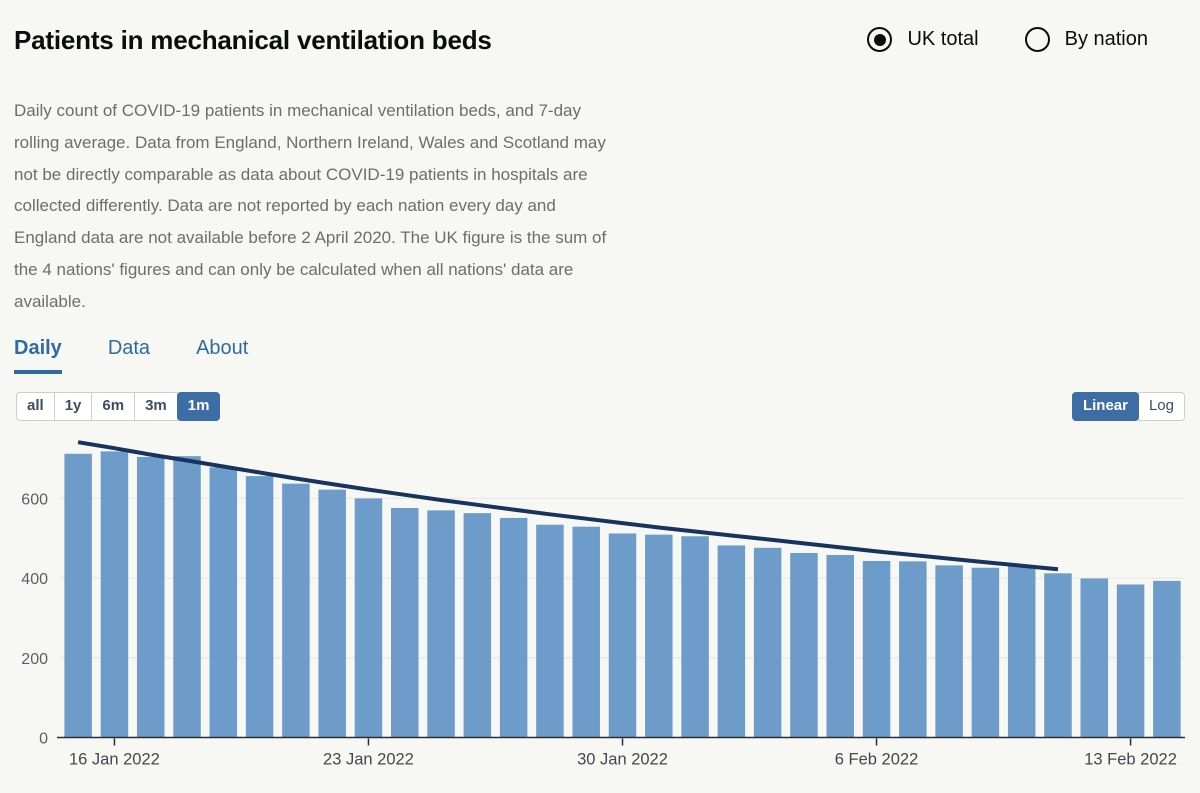 The height and width of the screenshot is (793, 1200). I want to click on range-button-1m: 1m, so click(198, 406).